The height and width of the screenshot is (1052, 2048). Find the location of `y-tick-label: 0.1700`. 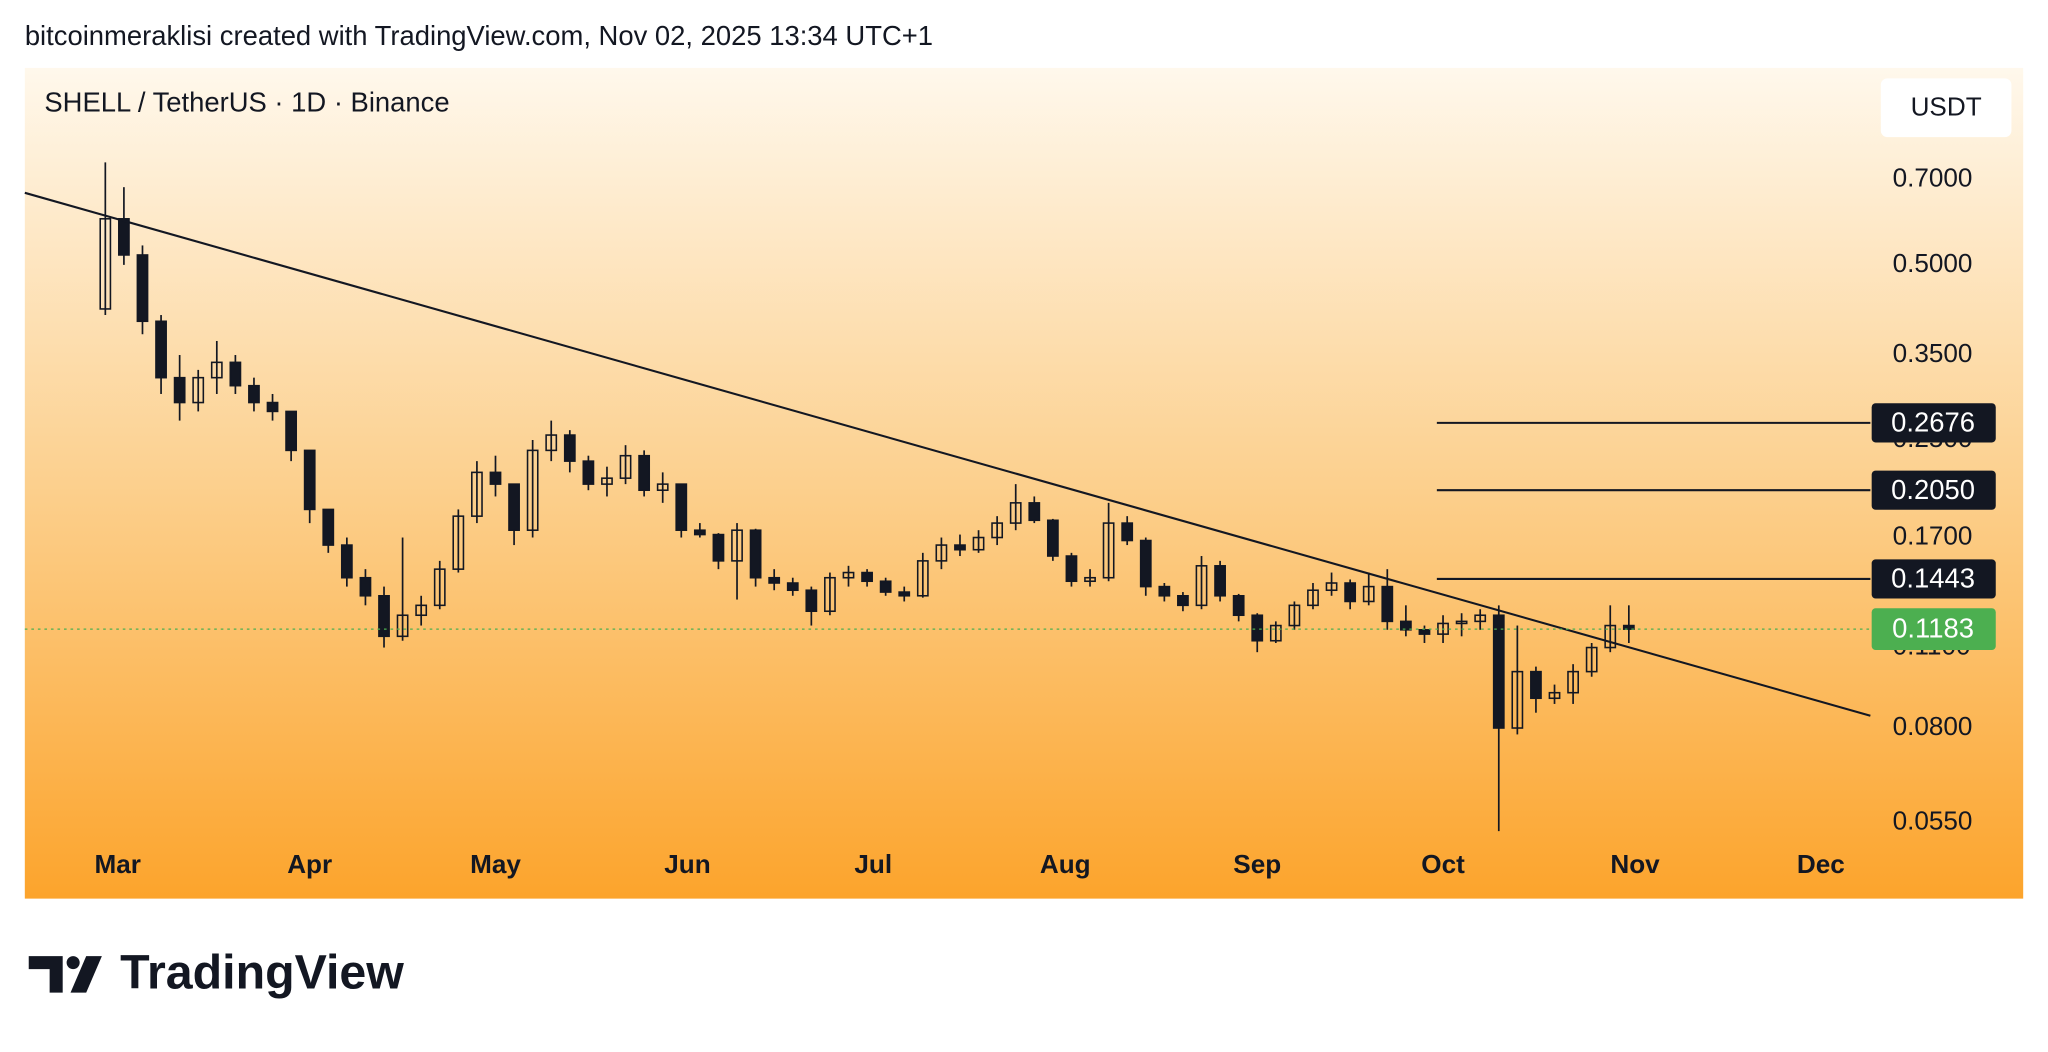

y-tick-label: 0.1700 is located at coordinates (1933, 535).